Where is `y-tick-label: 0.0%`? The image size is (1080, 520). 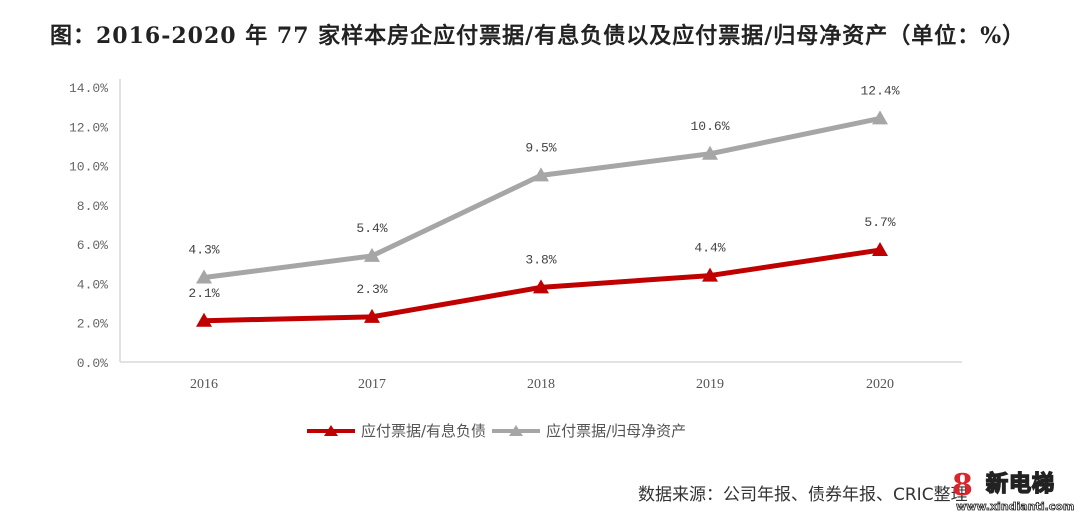 y-tick-label: 0.0% is located at coordinates (92, 363).